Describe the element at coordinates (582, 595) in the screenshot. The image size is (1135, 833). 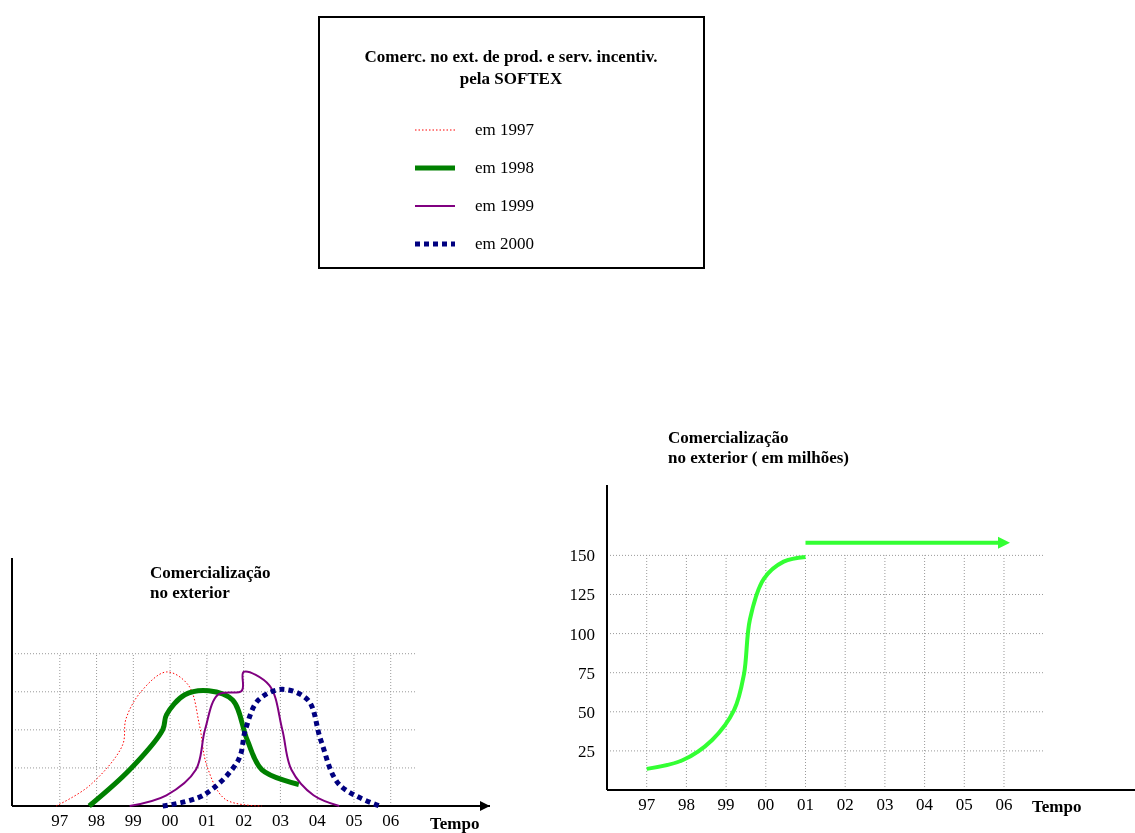
I see `y-tick-label: 125` at that location.